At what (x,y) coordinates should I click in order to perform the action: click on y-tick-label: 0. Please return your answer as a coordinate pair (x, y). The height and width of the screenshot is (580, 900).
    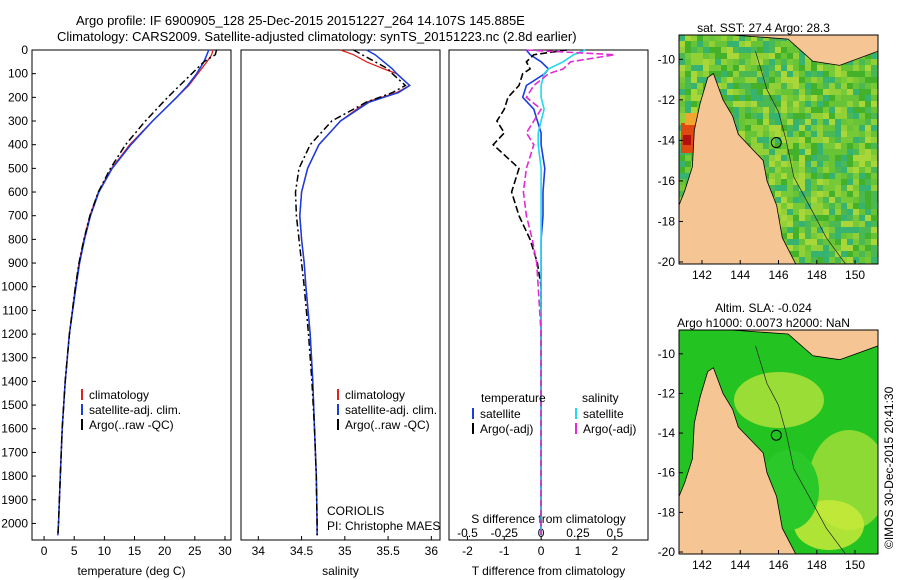
    Looking at the image, I should click on (24, 50).